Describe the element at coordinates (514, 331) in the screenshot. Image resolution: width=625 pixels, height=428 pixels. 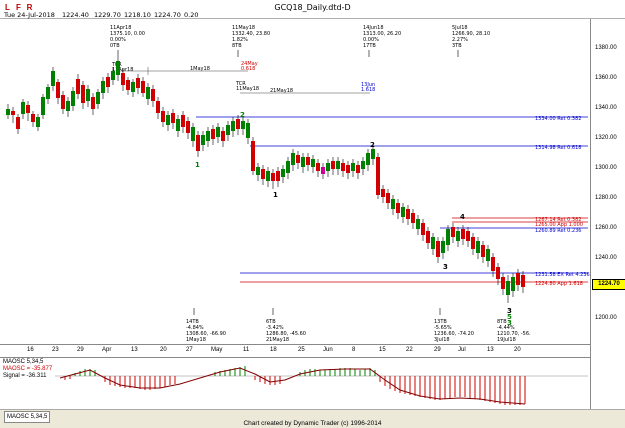
I see `bottom-annotation-jul19: 8TB -4.44% 1210.70, -56. 19Jul18` at that location.